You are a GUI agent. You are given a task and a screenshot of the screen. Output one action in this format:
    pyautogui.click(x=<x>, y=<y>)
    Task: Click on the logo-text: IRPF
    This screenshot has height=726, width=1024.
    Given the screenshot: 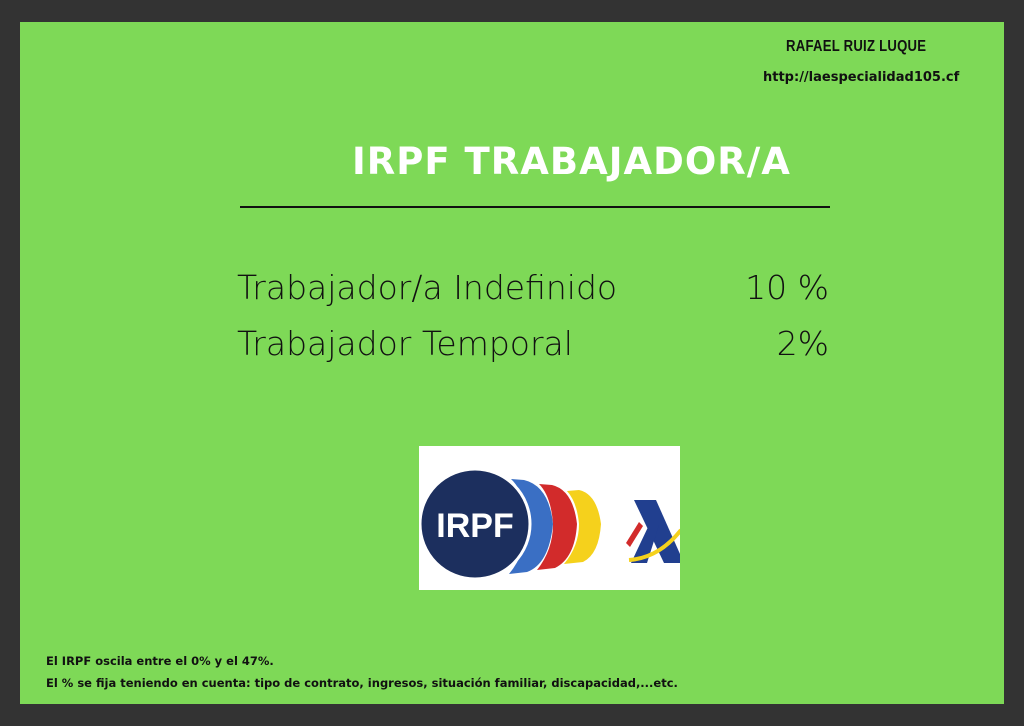 What is the action you would take?
    pyautogui.click(x=474, y=526)
    